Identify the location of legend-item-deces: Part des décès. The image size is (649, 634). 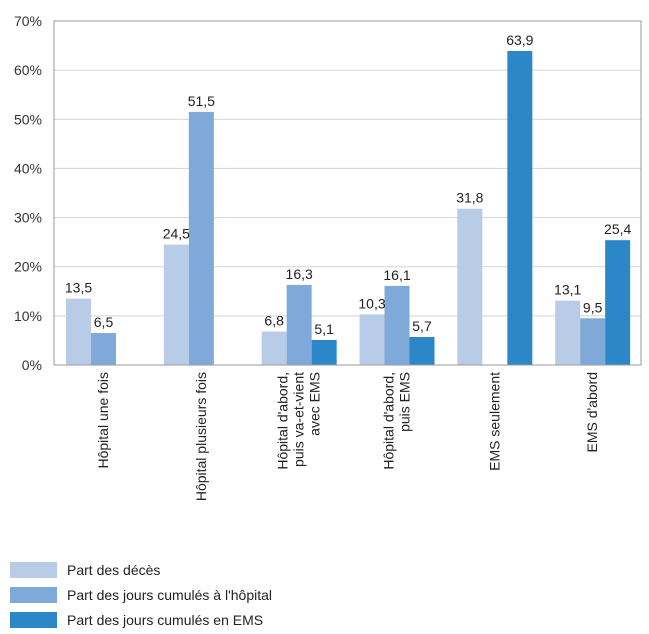
(141, 569).